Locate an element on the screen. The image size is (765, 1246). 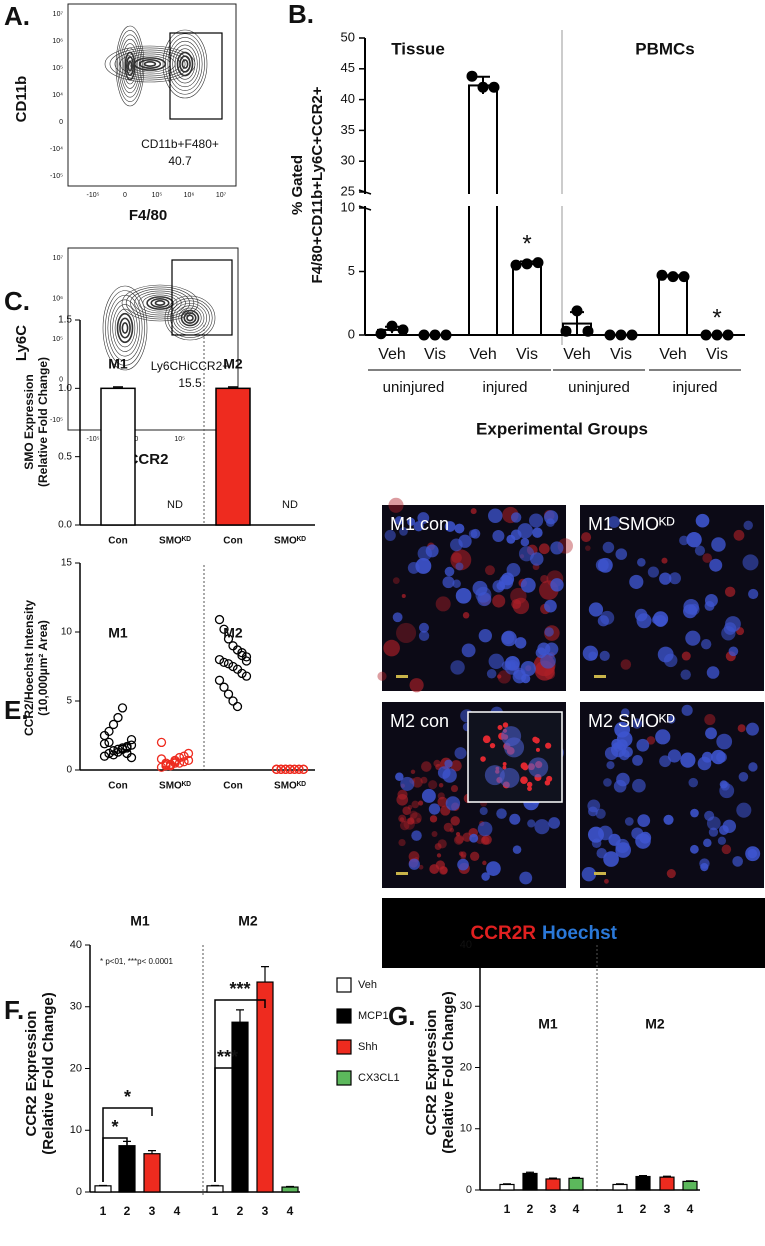
y-tick-label: 0 is located at coordinates (351, 333).